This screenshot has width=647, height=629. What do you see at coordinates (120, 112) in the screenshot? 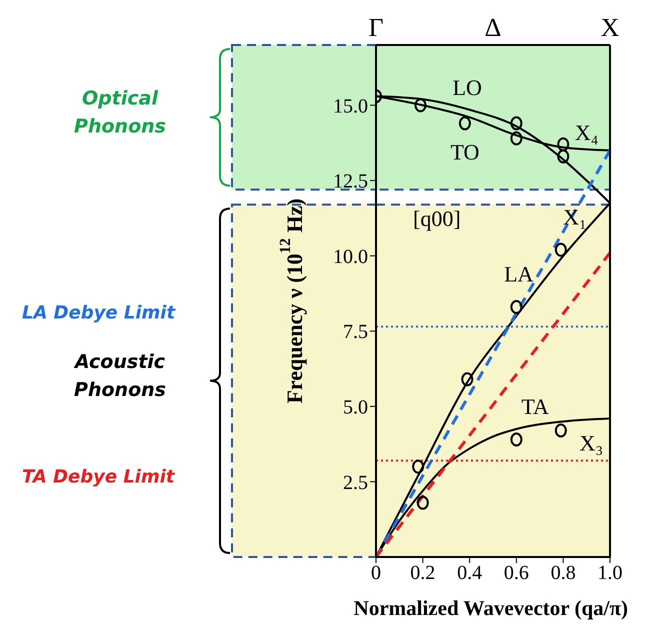
I see `text: Optical Phonons` at bounding box center [120, 112].